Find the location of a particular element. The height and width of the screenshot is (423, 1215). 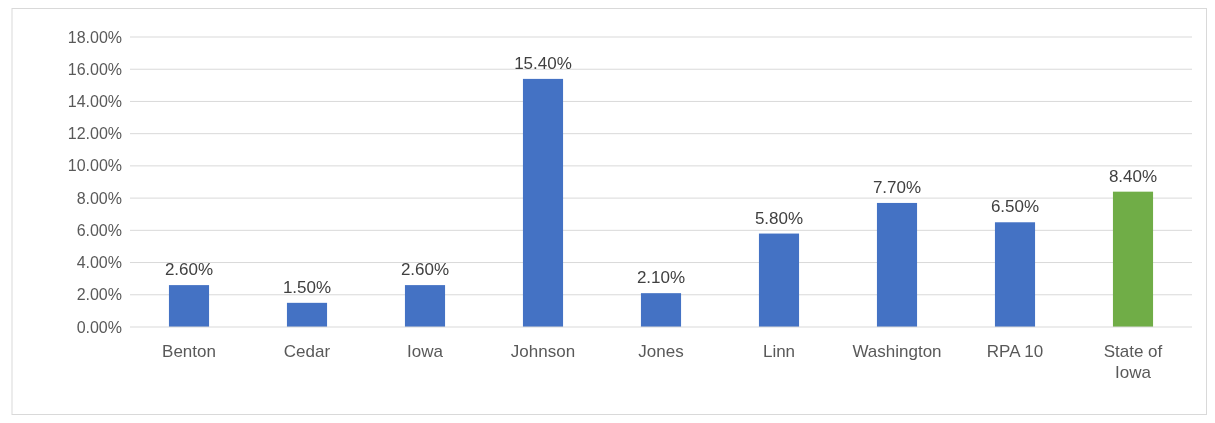

data-label: 5.80% is located at coordinates (779, 218).